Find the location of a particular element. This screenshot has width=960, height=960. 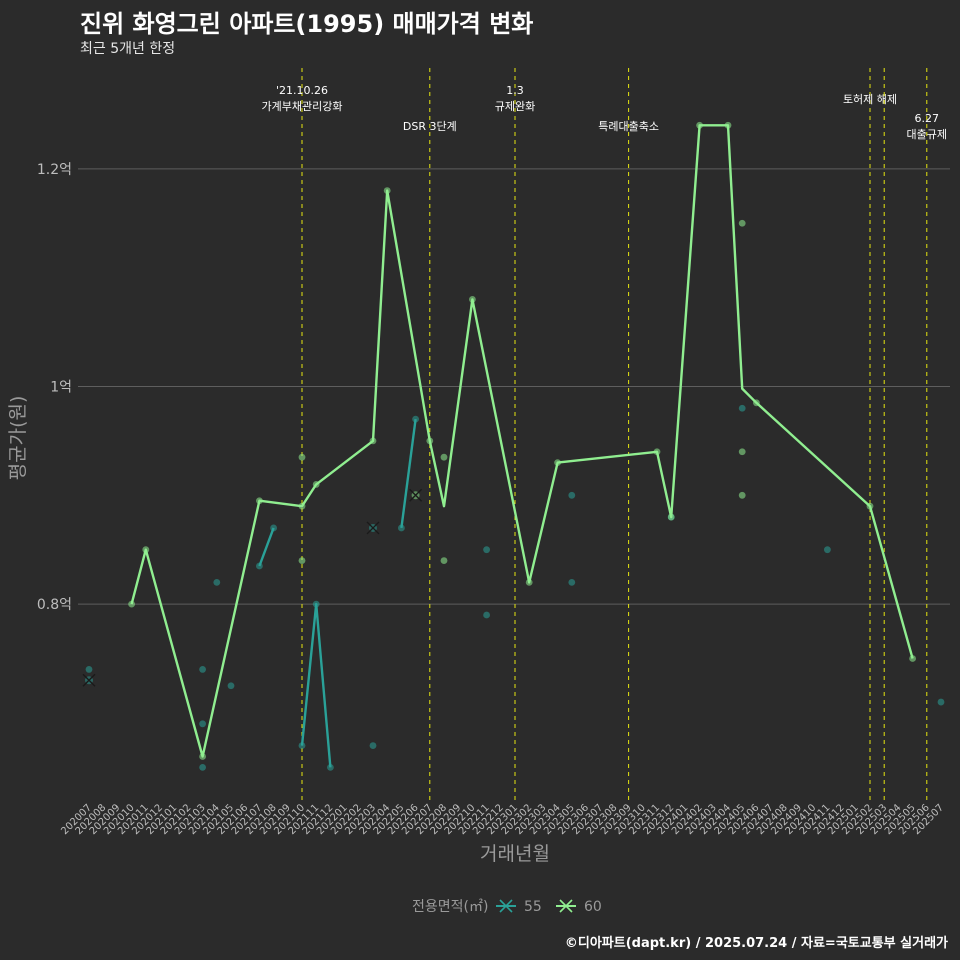

chart-subtitle: 최근 5개년 한정 is located at coordinates (128, 49).